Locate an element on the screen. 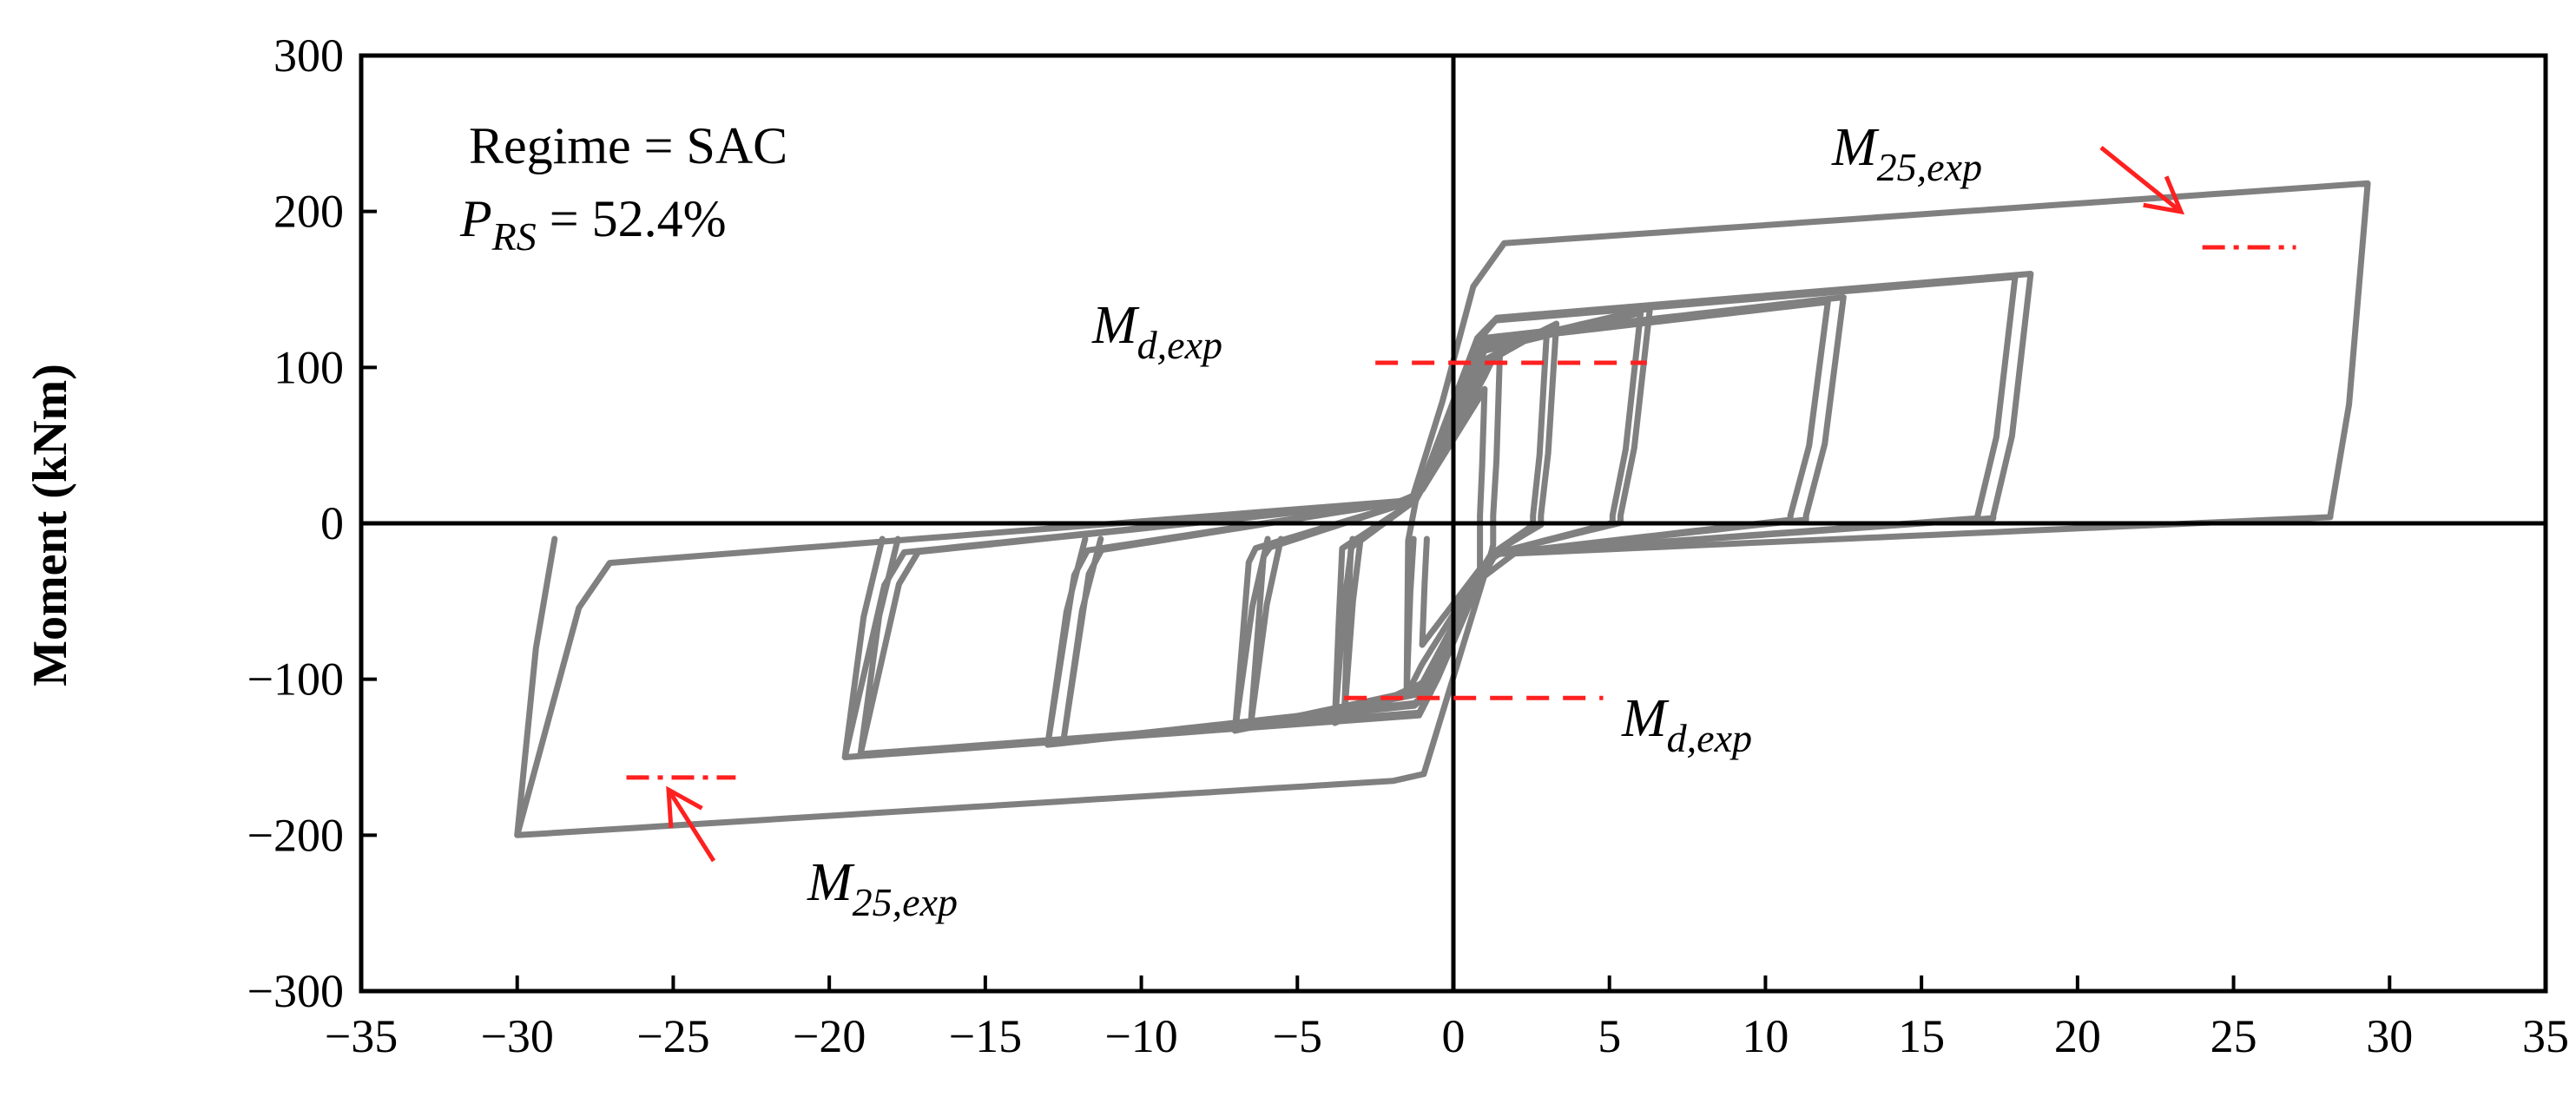 The width and height of the screenshot is (2576, 1110). y-tick-label: 100 is located at coordinates (308, 367).